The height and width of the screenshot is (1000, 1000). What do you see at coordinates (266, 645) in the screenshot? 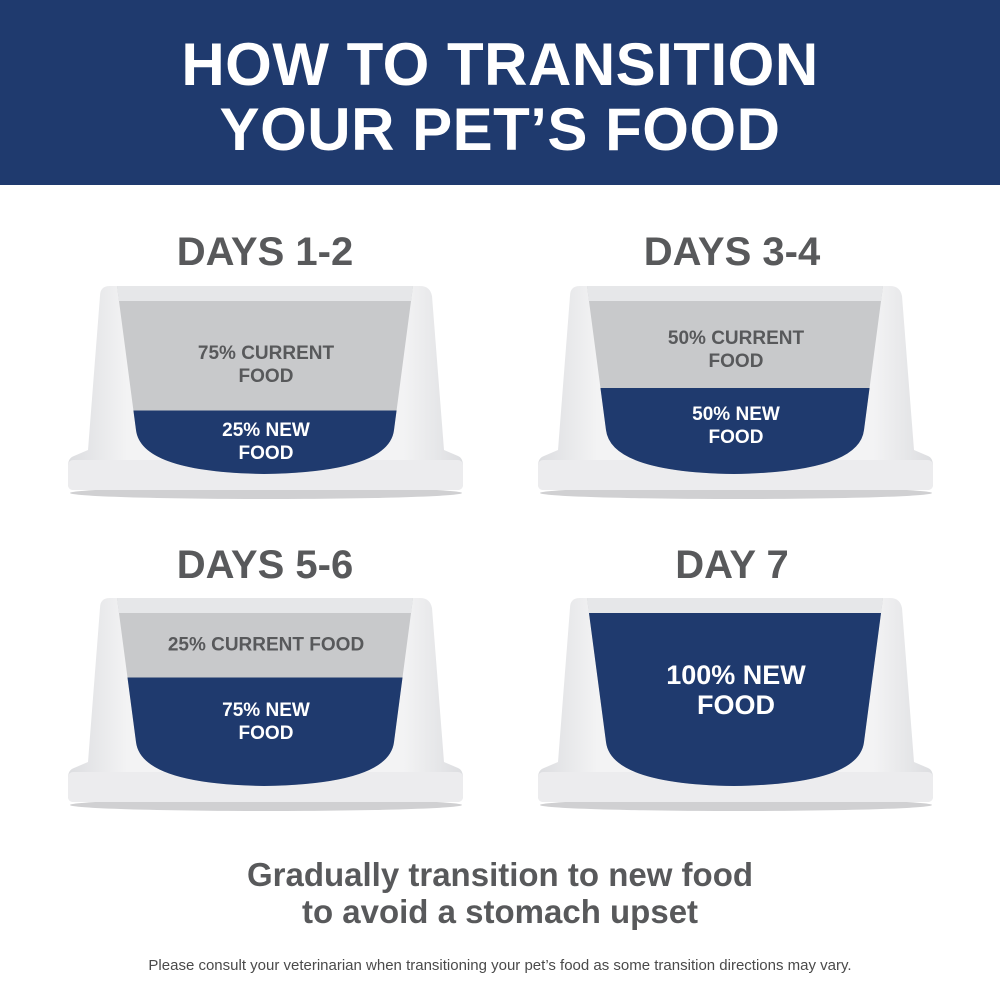
I see `current-food-label: 25% CURRENT FOOD` at bounding box center [266, 645].